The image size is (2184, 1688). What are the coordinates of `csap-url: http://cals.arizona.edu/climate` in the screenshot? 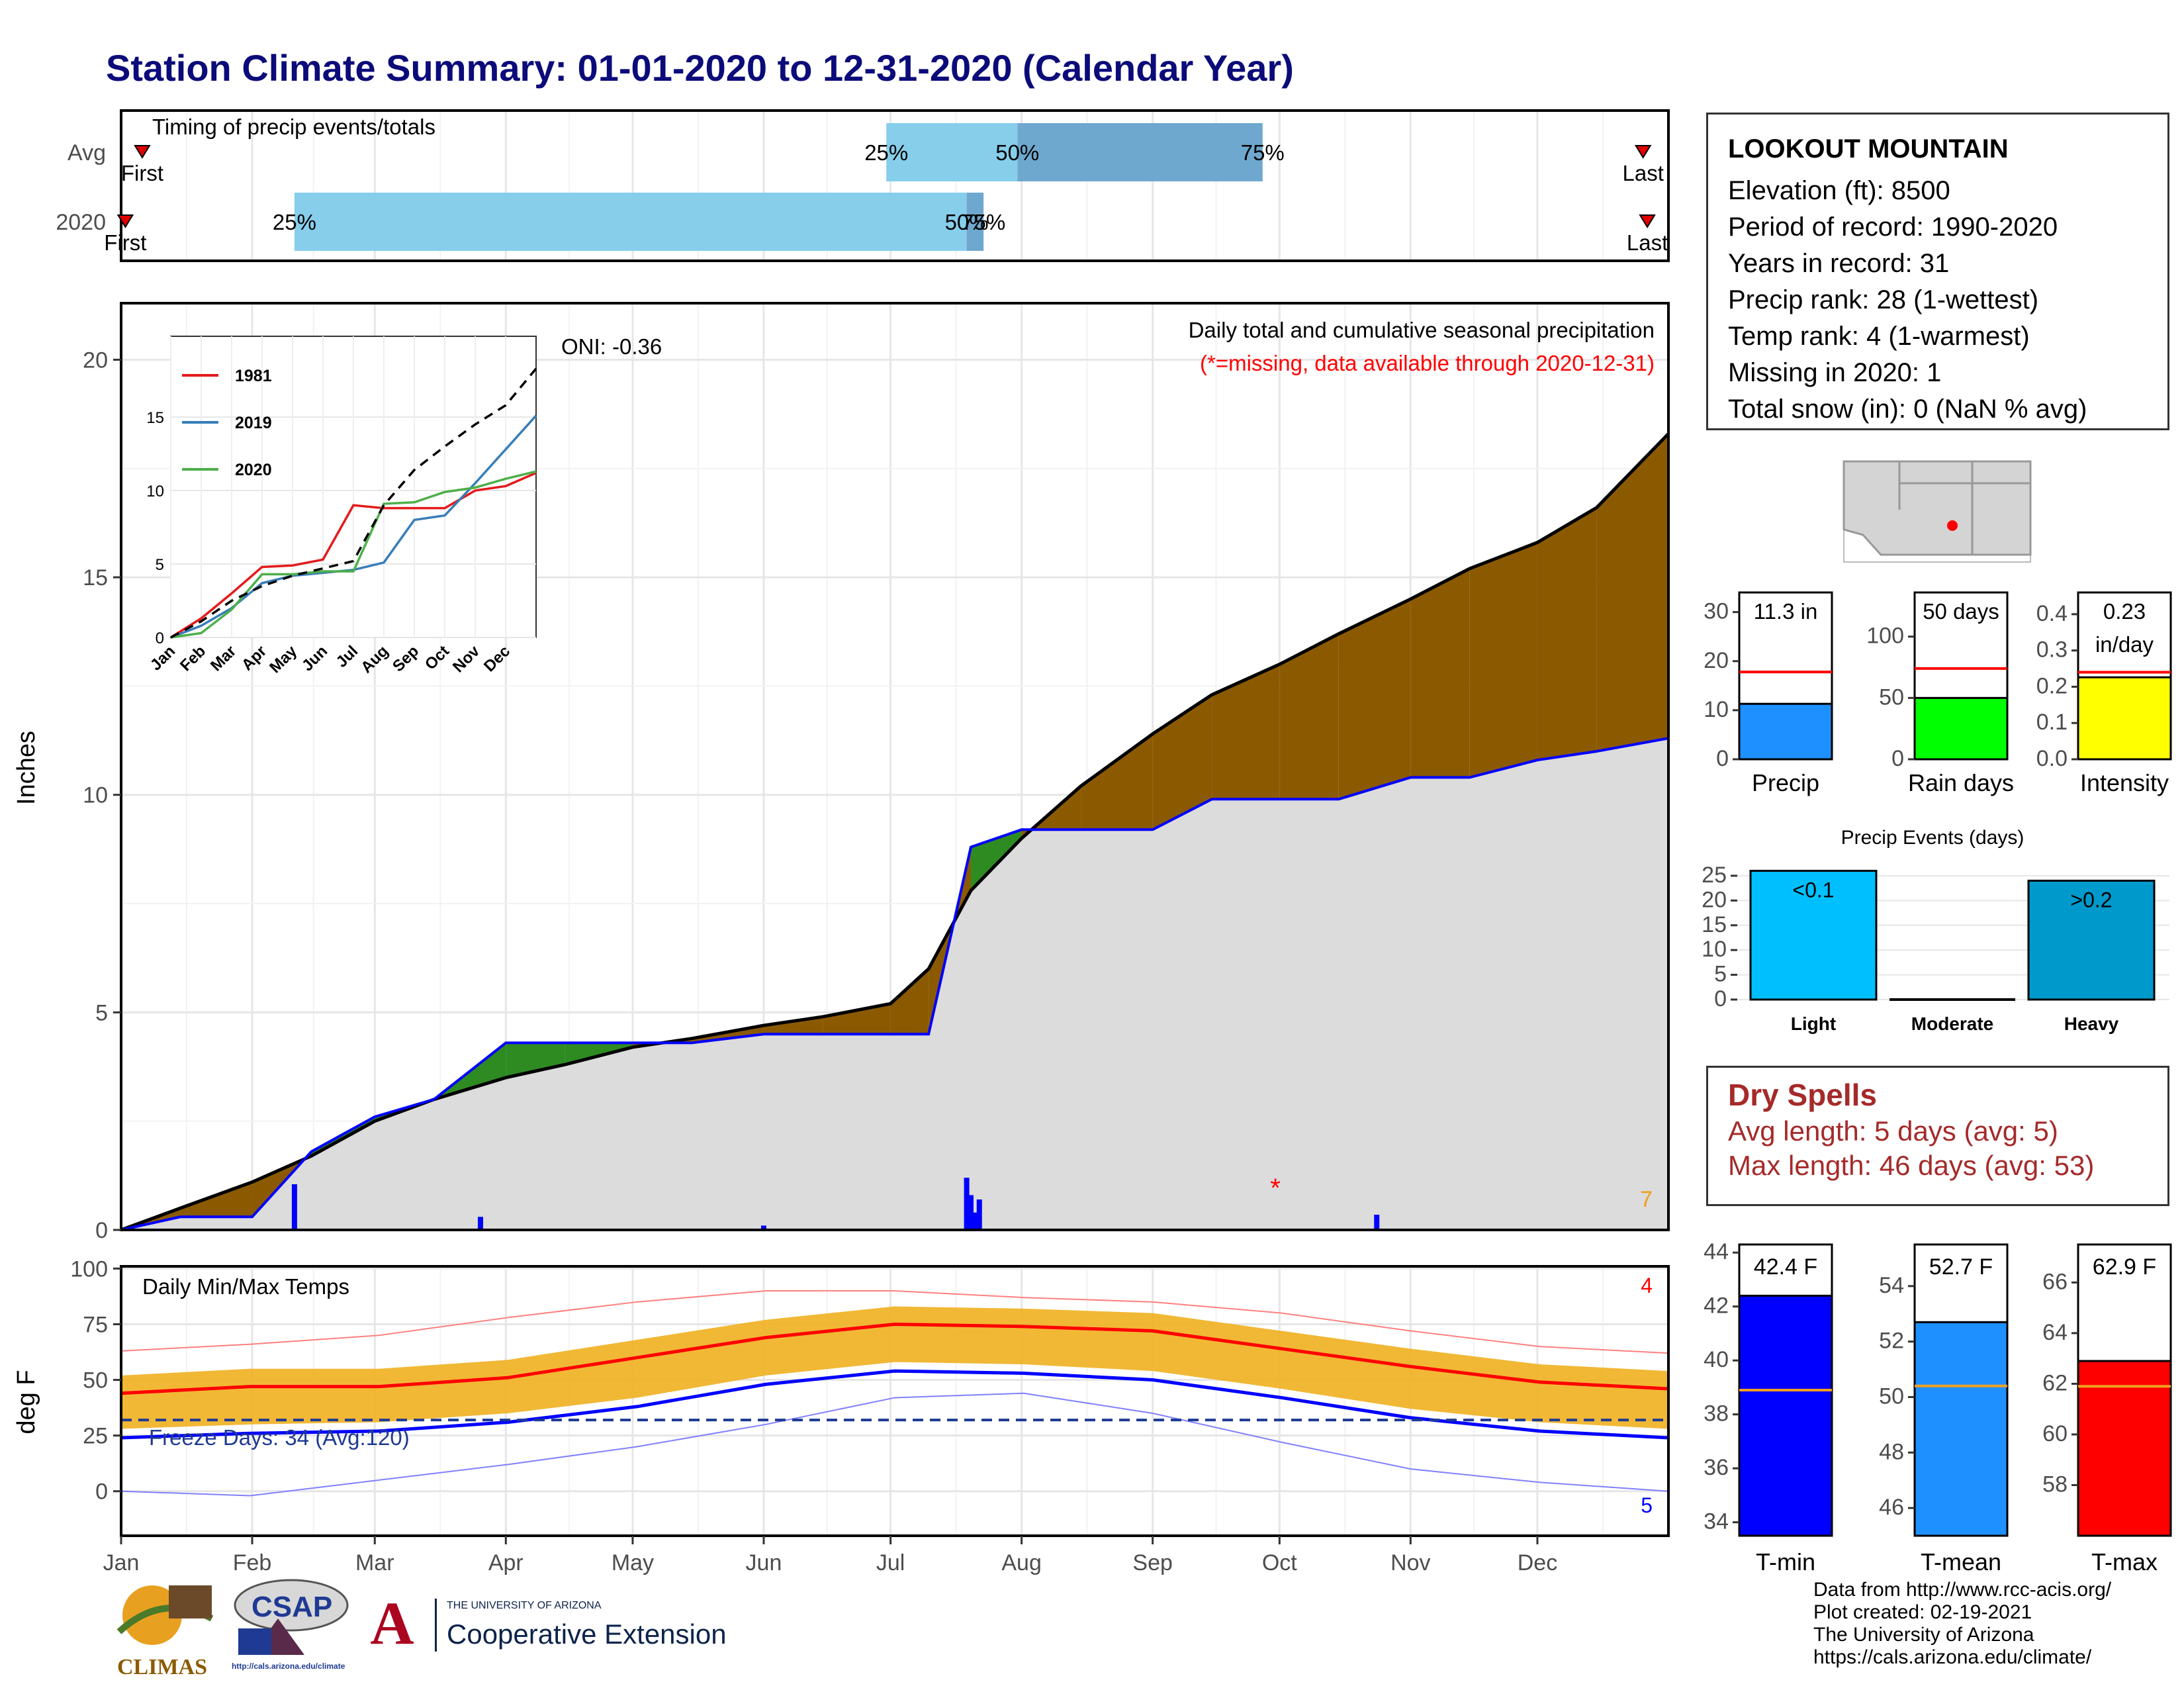 It's located at (288, 1666).